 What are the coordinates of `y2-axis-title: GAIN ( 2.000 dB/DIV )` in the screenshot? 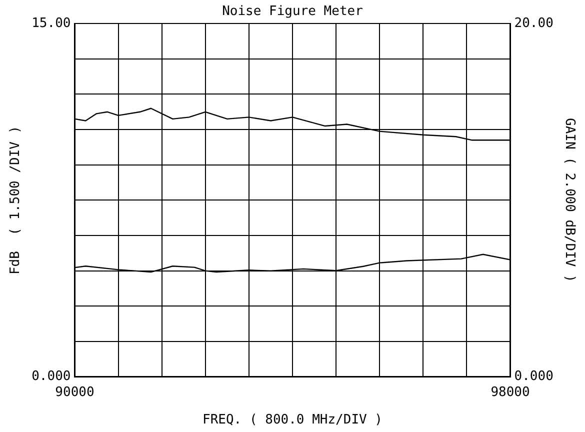 It's located at (569, 200).